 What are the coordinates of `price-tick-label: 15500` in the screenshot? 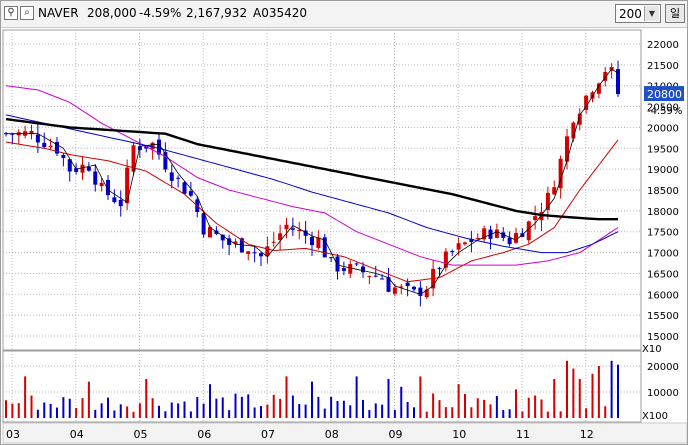 It's located at (663, 316).